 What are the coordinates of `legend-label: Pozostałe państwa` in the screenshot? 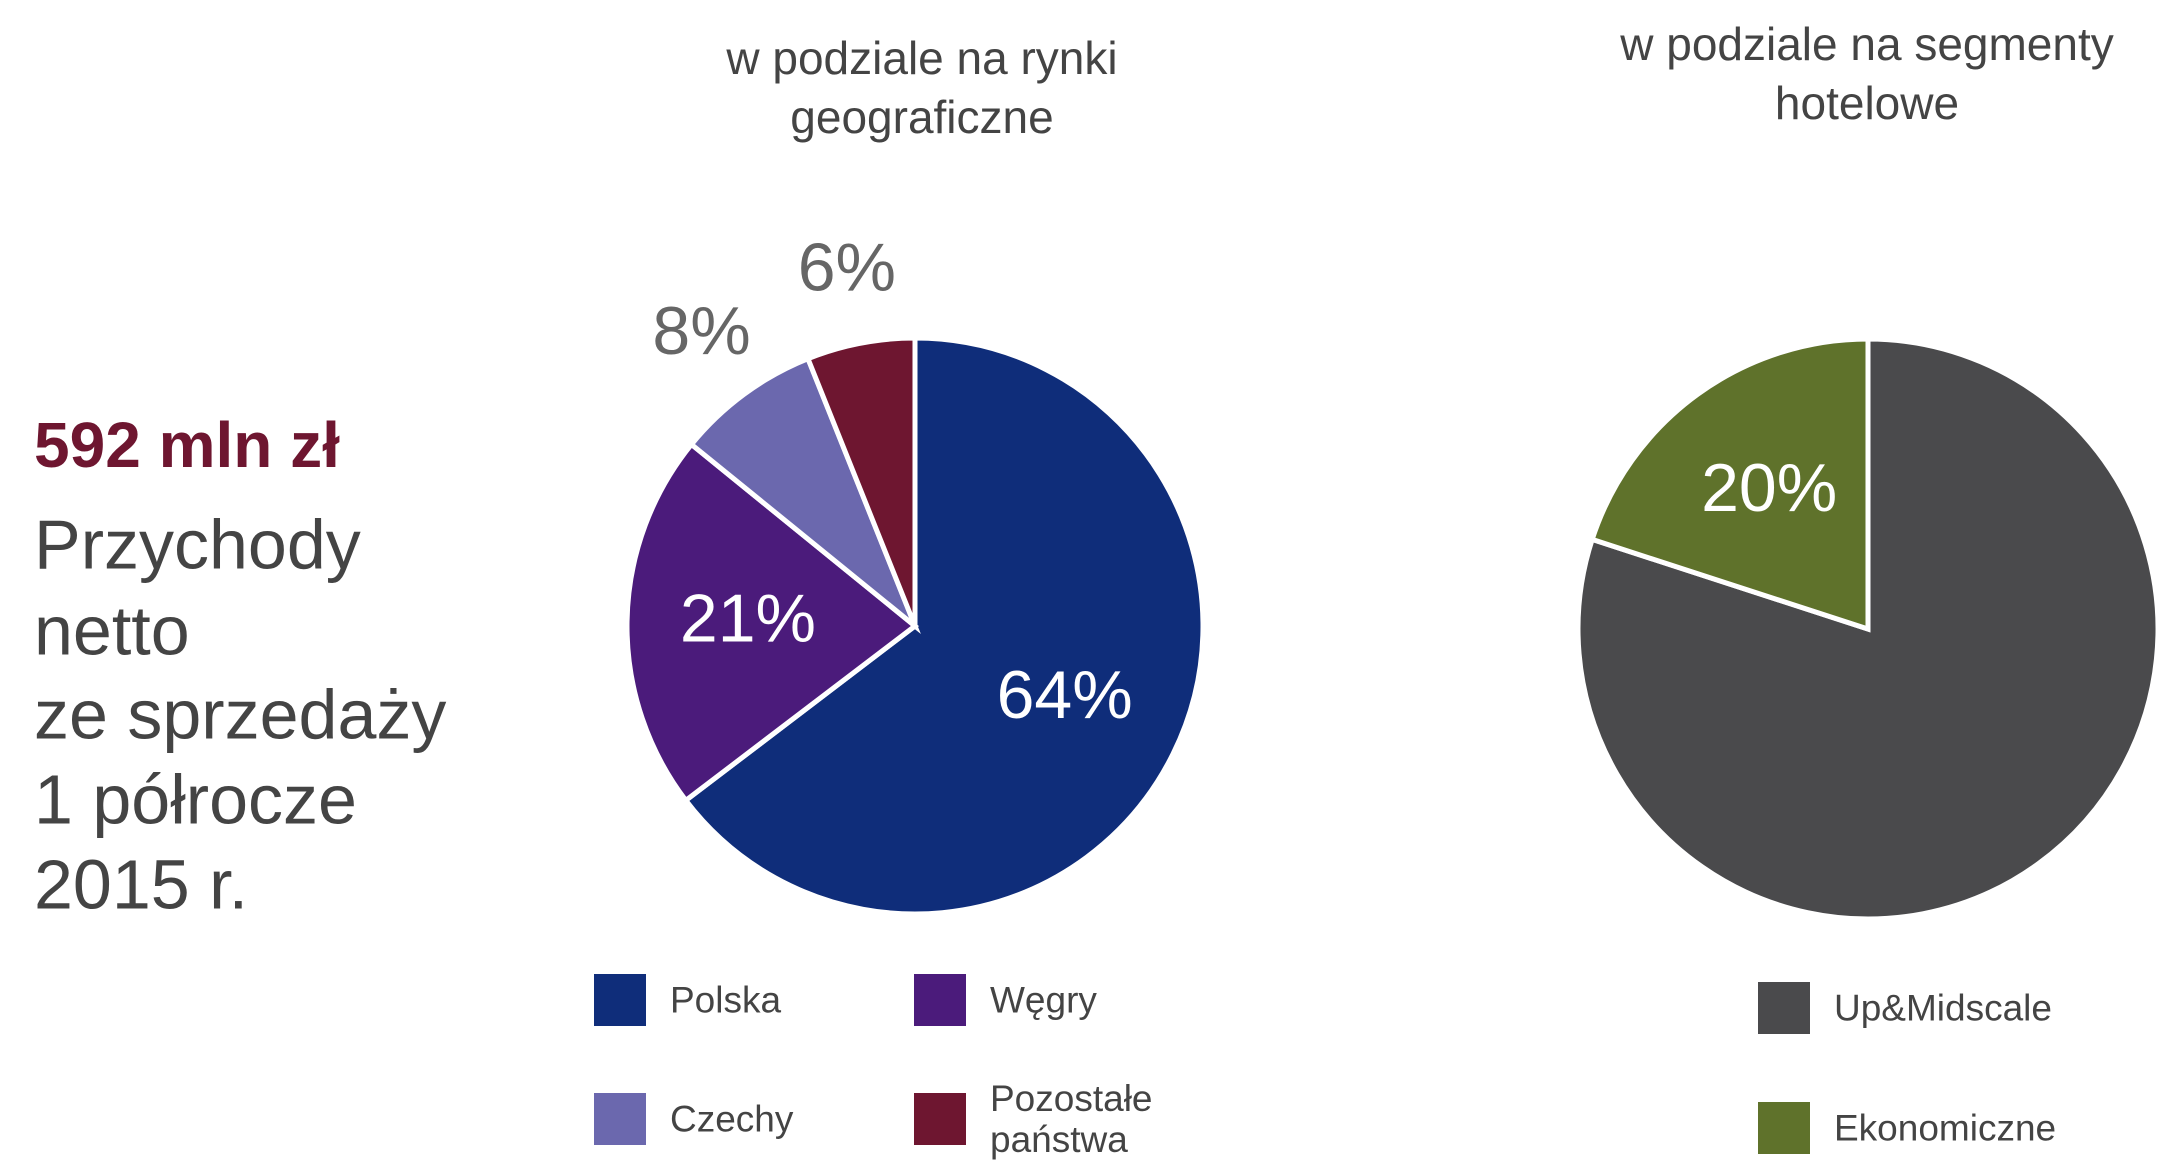 It's located at (1071, 1119).